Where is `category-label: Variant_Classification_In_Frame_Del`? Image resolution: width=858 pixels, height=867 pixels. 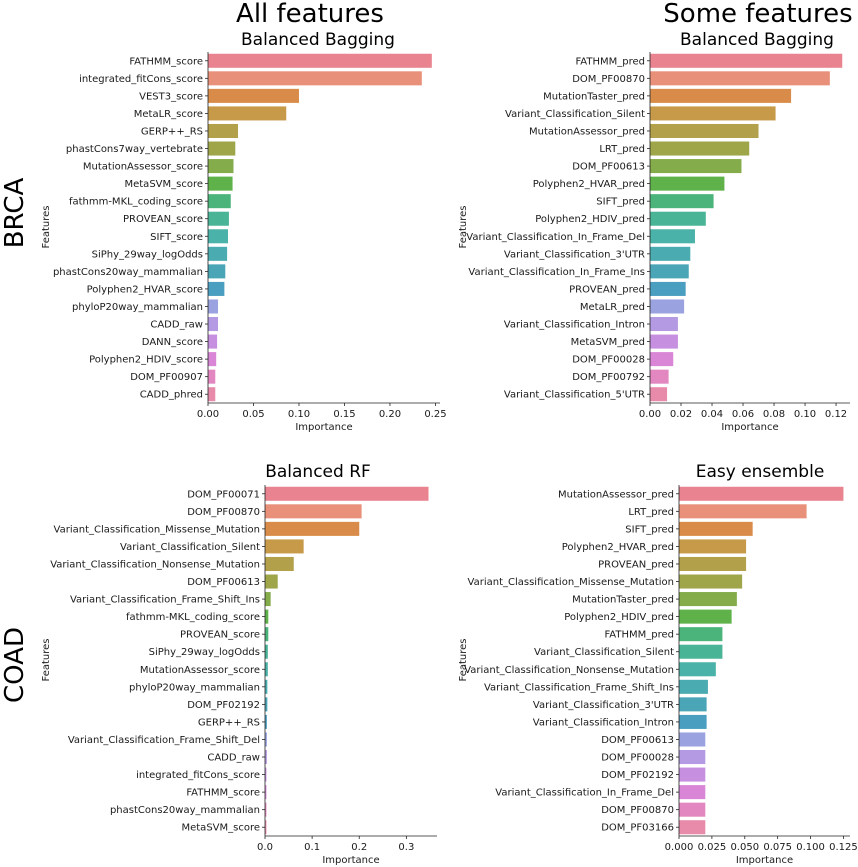
category-label: Variant_Classification_In_Frame_Del is located at coordinates (555, 237).